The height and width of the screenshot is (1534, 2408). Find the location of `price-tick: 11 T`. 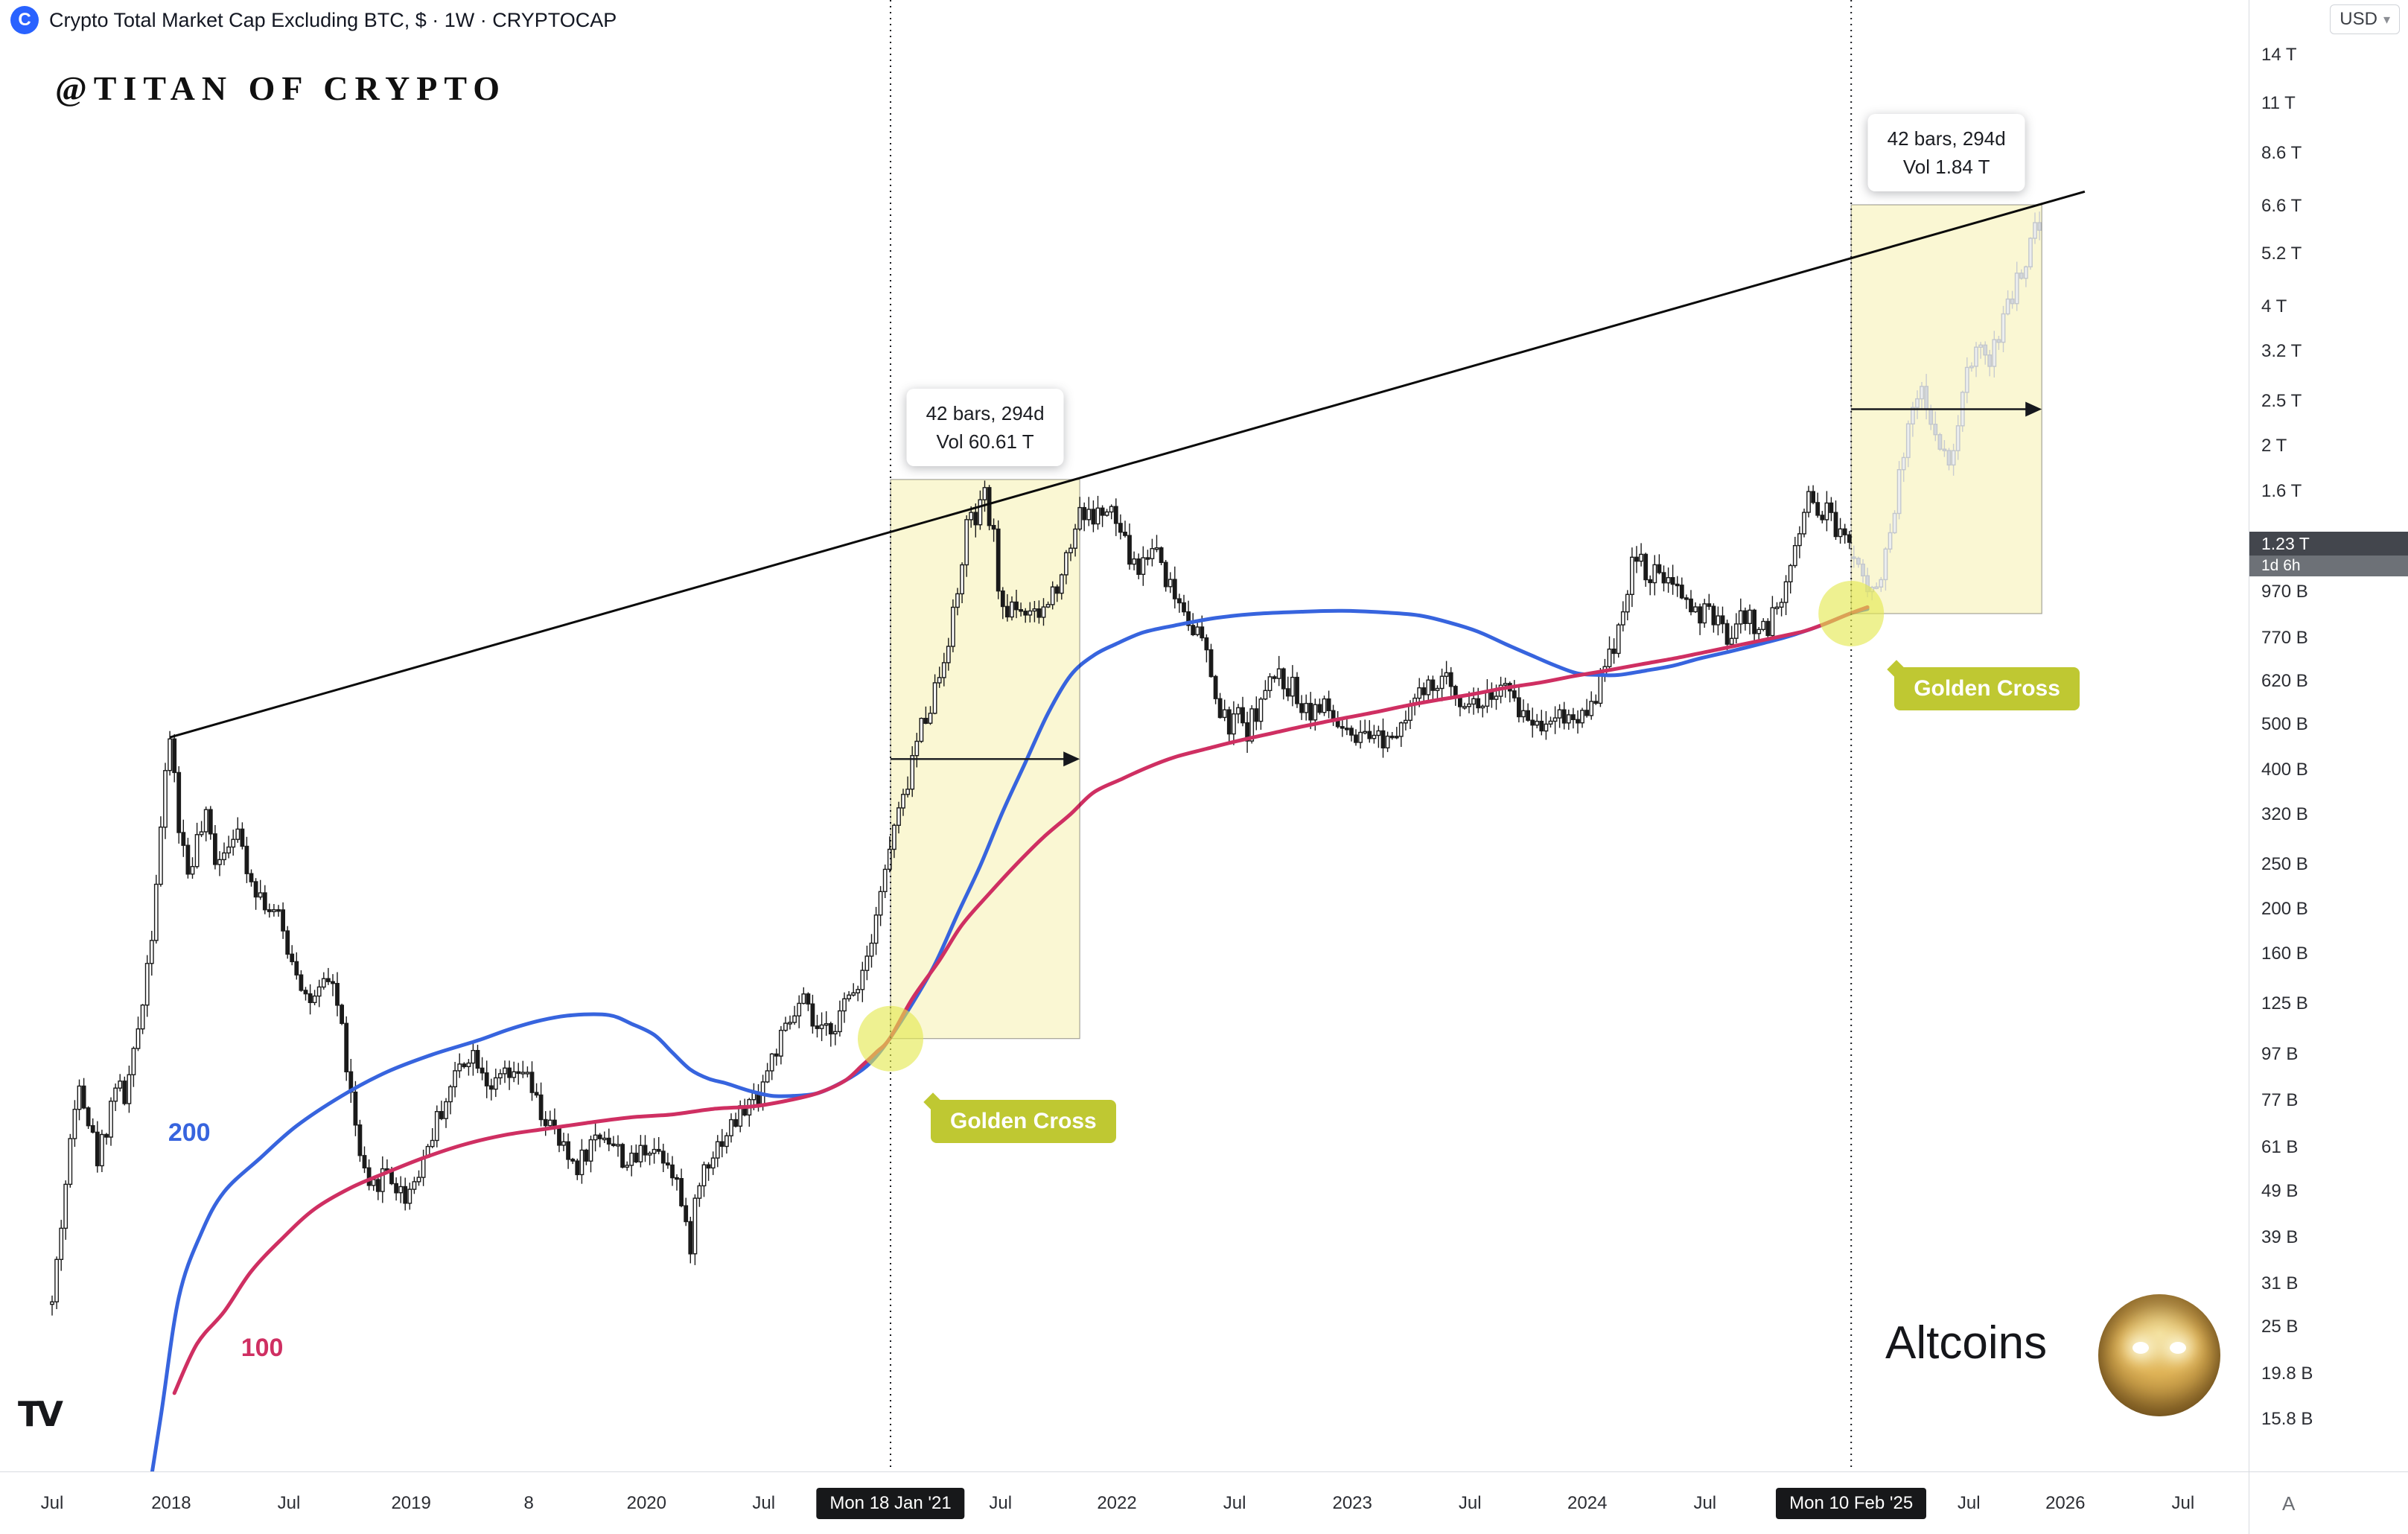

price-tick: 11 T is located at coordinates (2278, 103).